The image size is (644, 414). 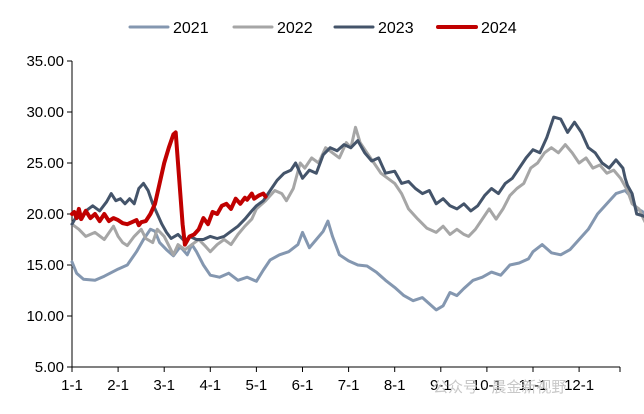 I want to click on y-tick-label: 20.00, so click(x=45, y=214).